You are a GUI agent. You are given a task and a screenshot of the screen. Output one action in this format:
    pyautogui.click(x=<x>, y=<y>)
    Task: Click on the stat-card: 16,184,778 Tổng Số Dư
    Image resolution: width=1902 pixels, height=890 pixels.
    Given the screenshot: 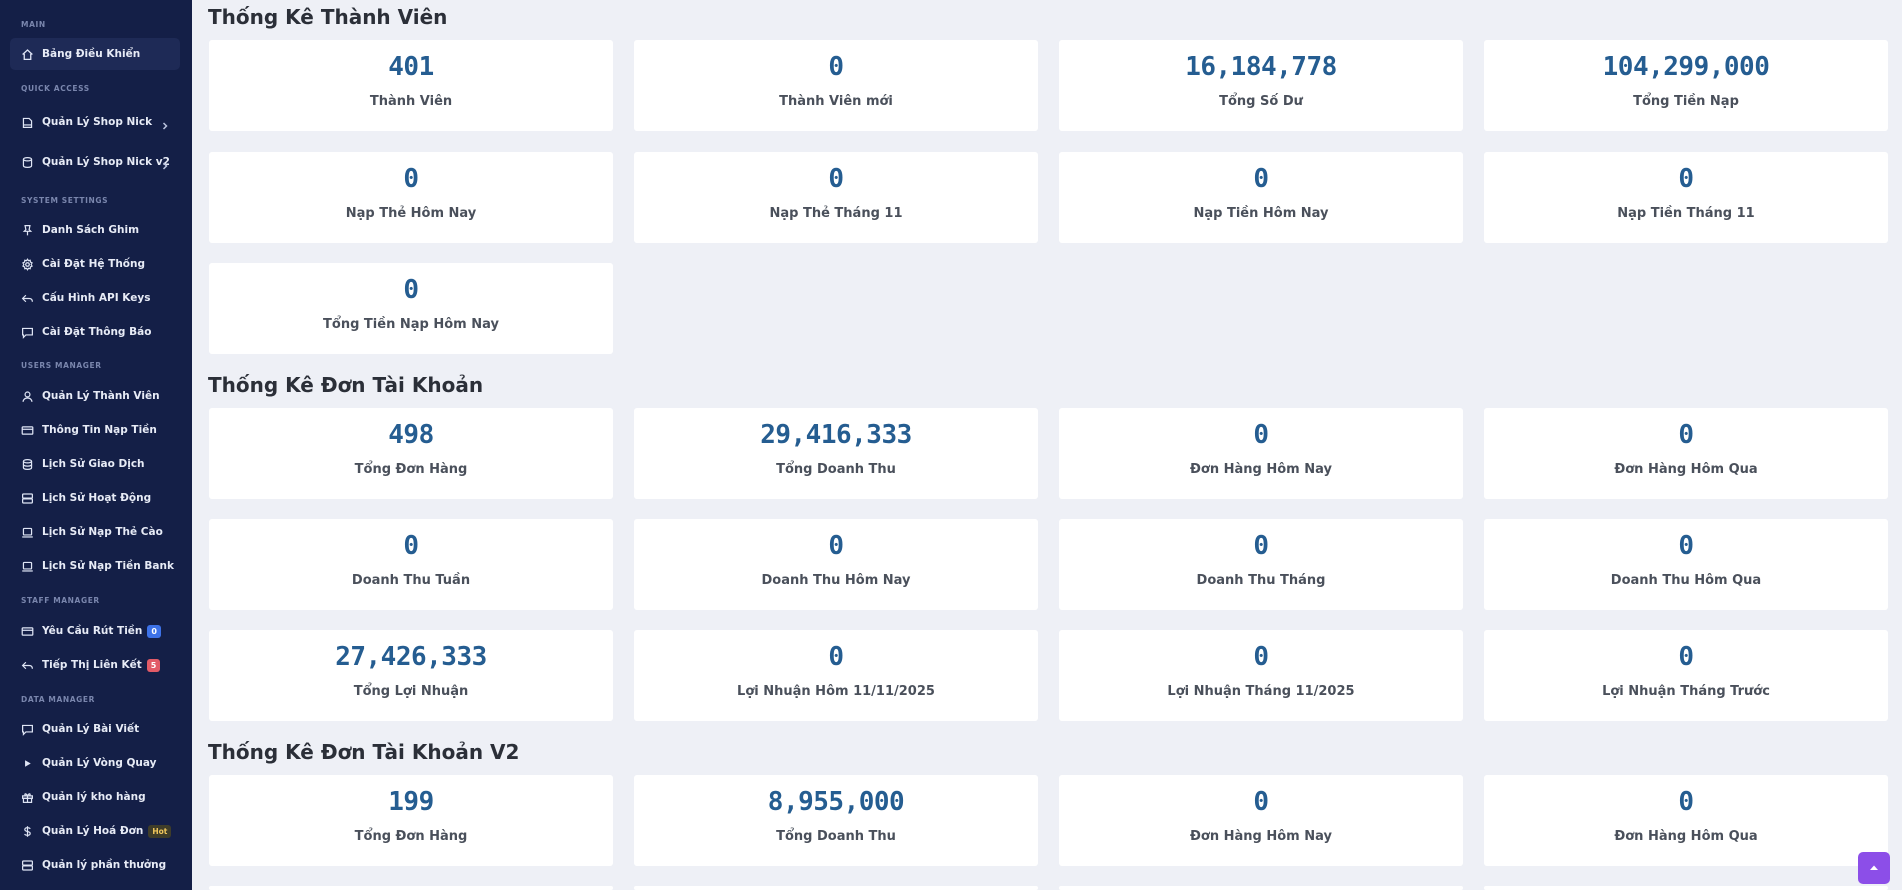 What is the action you would take?
    pyautogui.click(x=1261, y=85)
    